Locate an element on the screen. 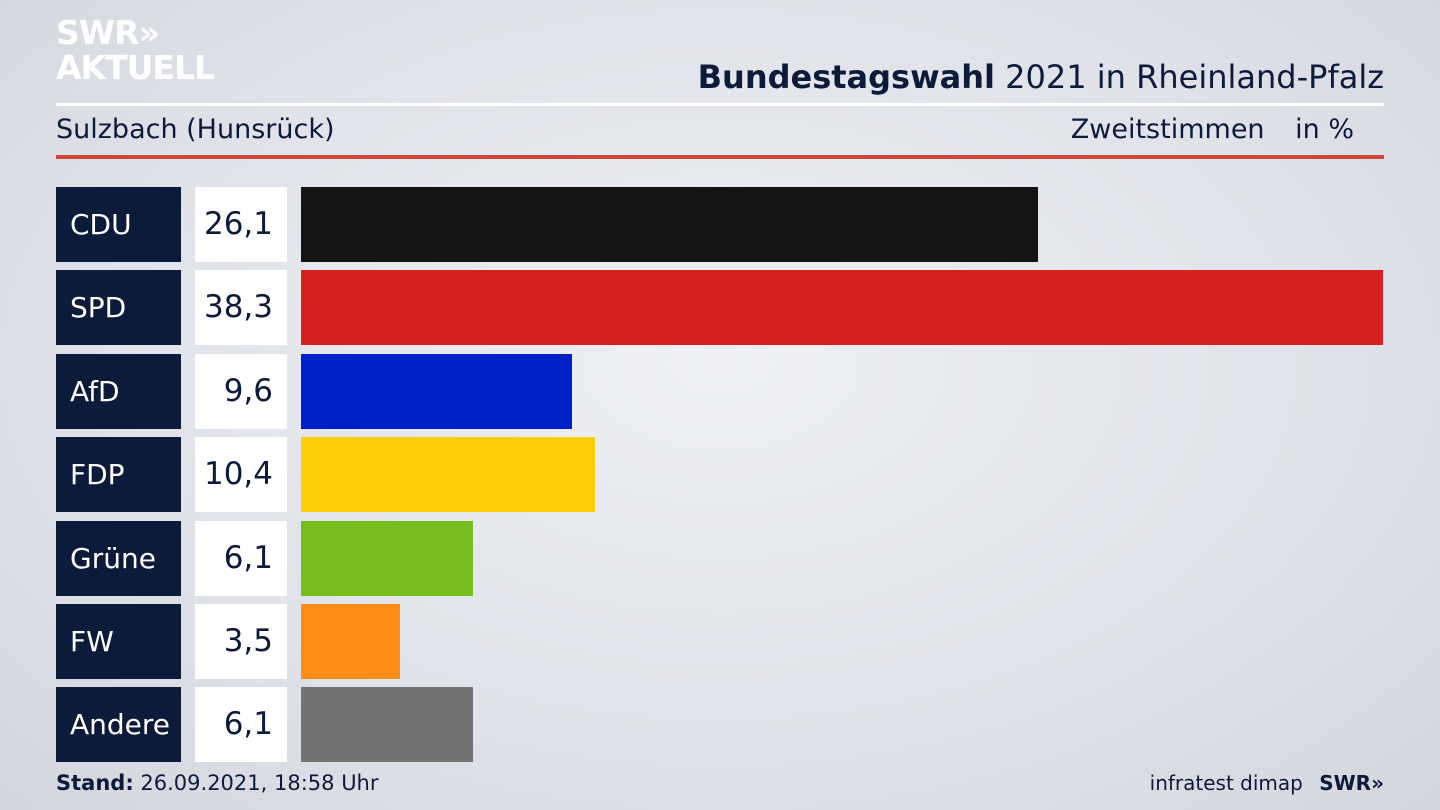  source-credit: infratest dimap SWR» is located at coordinates (1267, 783).